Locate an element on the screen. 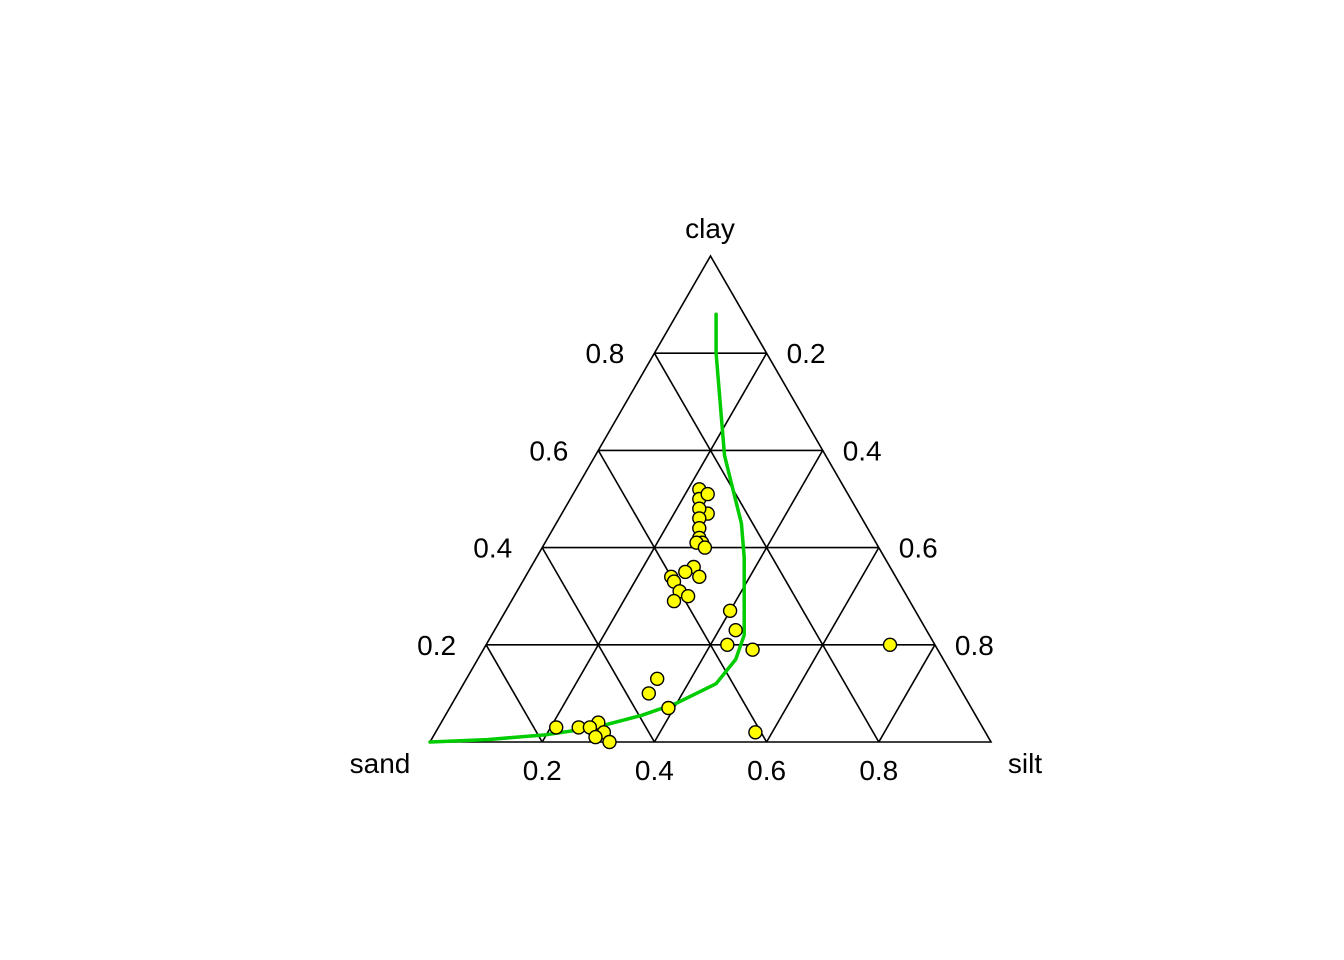  tick-label-clay: 0.2 is located at coordinates (806, 353).